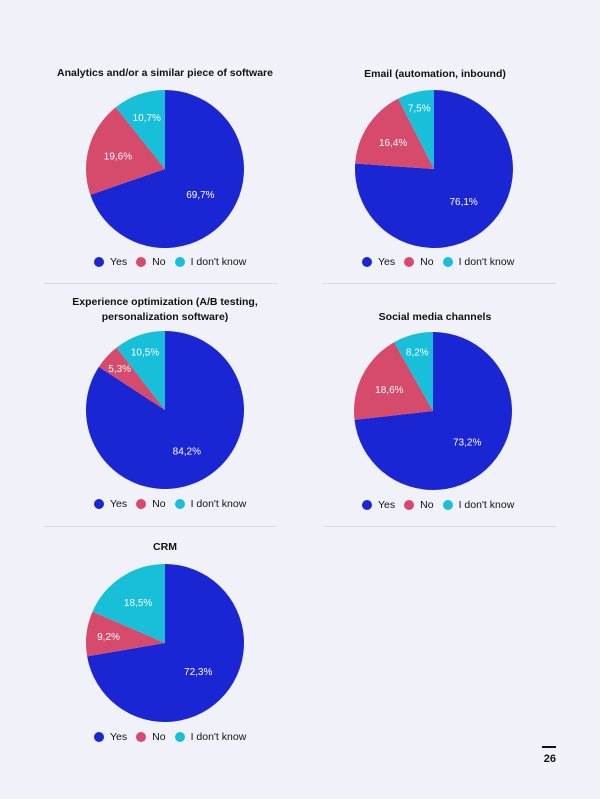 This screenshot has width=600, height=799. I want to click on pie: 69,7% 19,6% 10,7%, so click(165, 169).